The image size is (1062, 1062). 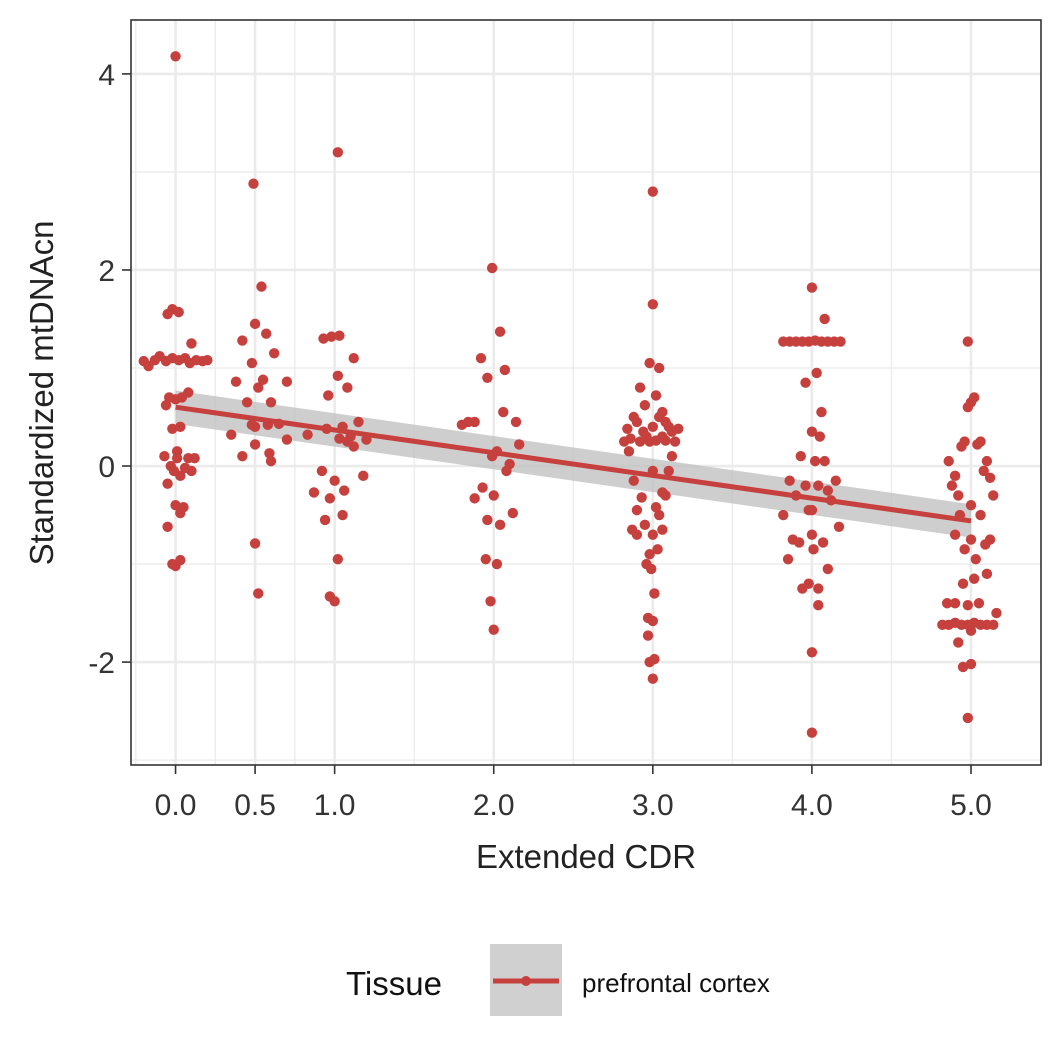 I want to click on y-tick-label: 4, so click(x=106, y=75).